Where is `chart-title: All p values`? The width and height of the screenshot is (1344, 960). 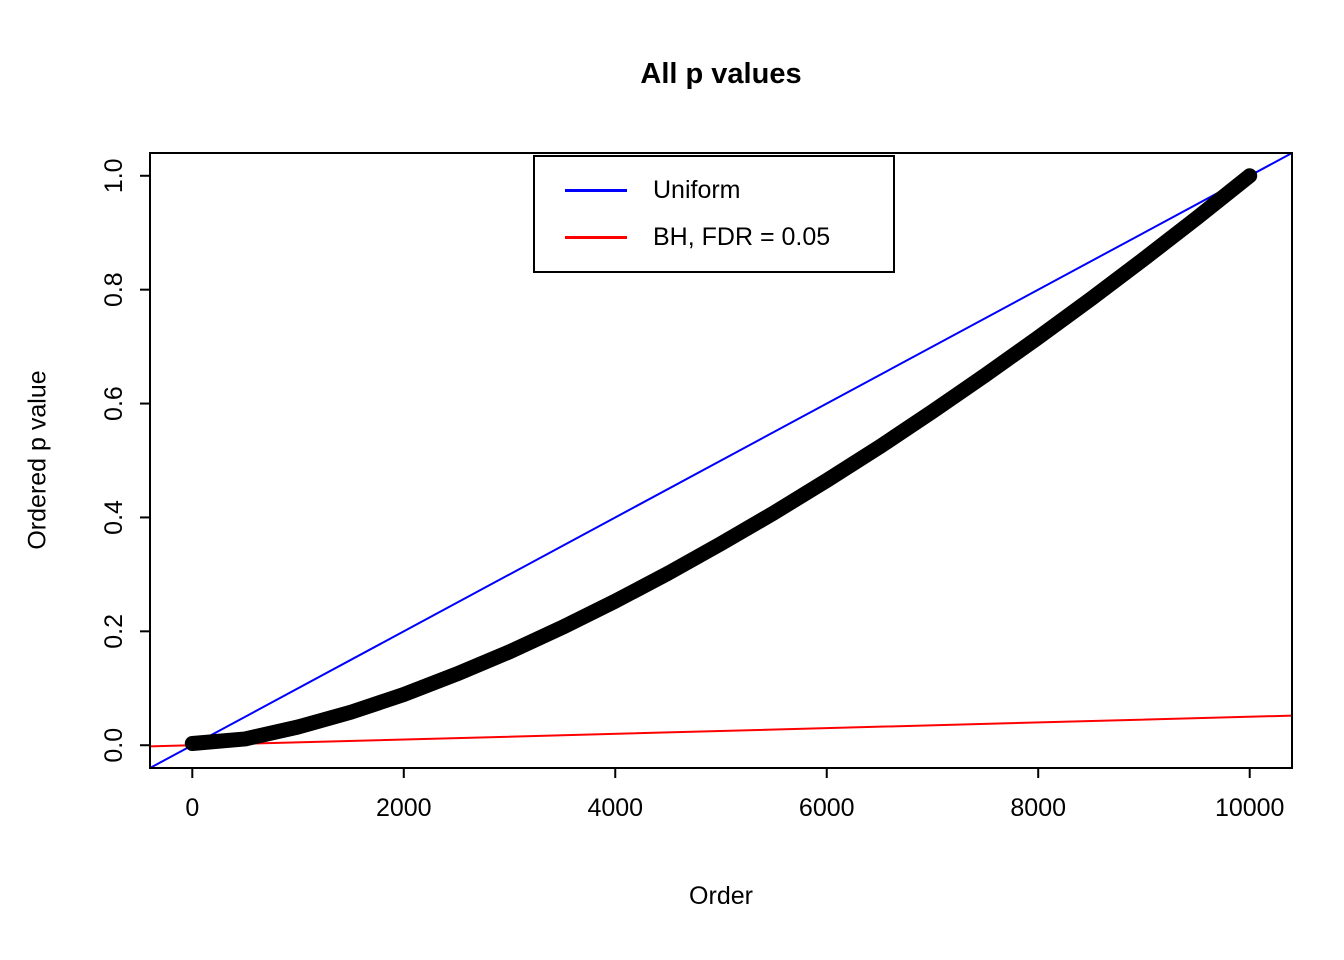
chart-title: All p values is located at coordinates (721, 74).